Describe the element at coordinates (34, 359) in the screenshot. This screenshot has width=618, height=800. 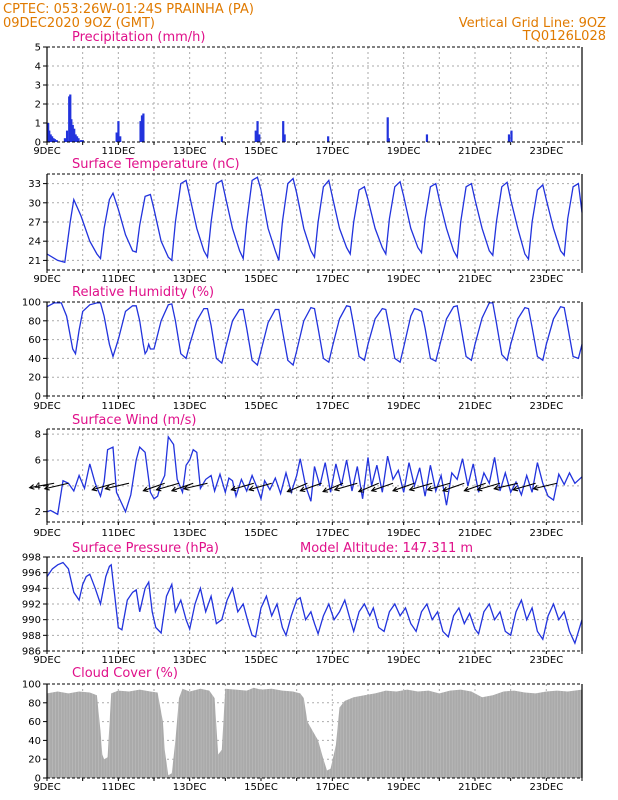
I see `rh-ytick-label: 40` at that location.